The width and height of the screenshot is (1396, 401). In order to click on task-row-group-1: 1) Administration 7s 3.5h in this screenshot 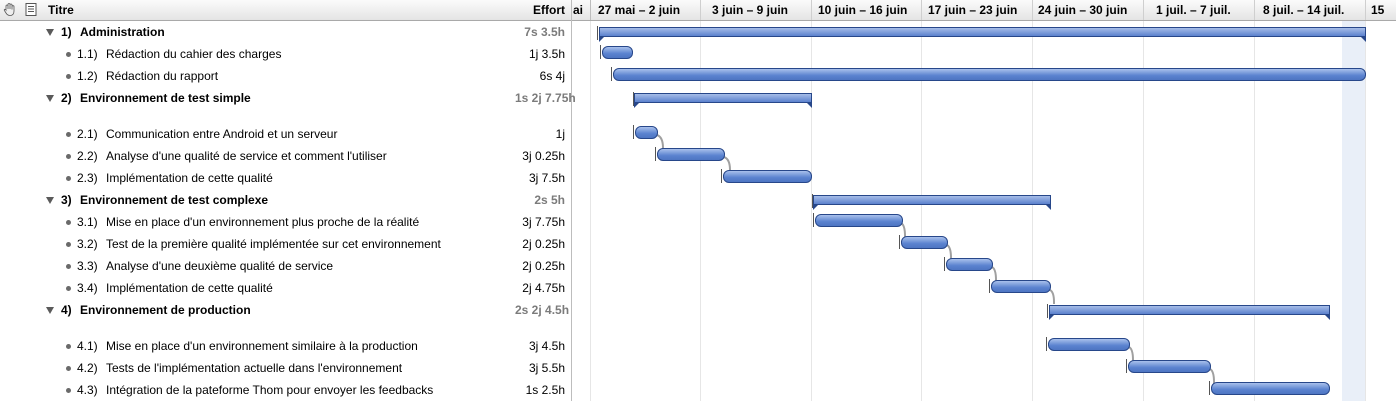, I will do `click(285, 32)`.